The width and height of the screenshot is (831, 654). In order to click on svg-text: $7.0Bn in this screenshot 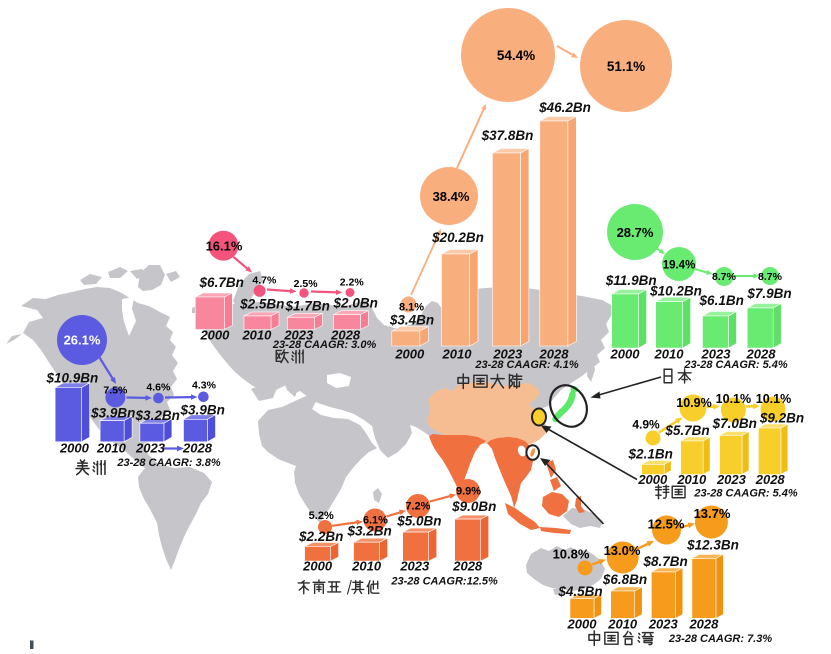, I will do `click(734, 423)`.